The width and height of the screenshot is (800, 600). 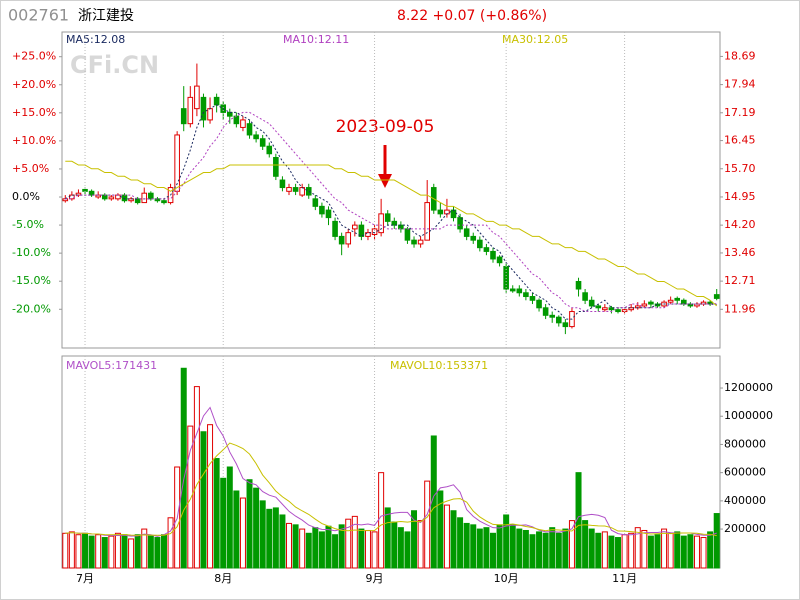 I want to click on stock-name: 浙江建投, so click(x=106, y=16).